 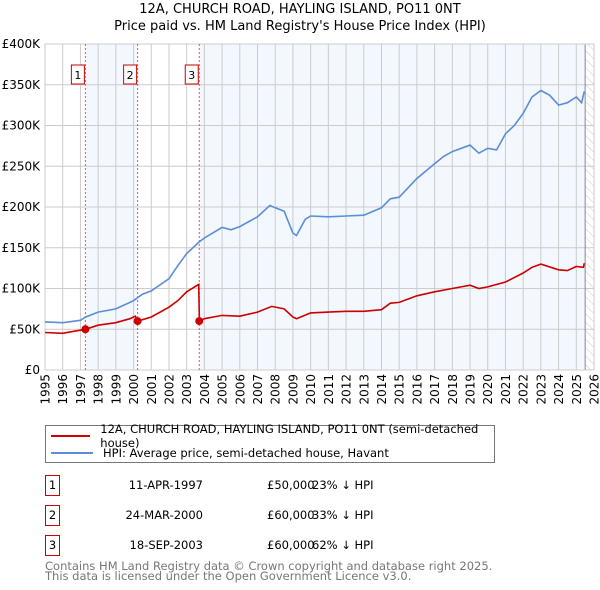 What do you see at coordinates (223, 389) in the screenshot?
I see `x-tick-label: 2005` at bounding box center [223, 389].